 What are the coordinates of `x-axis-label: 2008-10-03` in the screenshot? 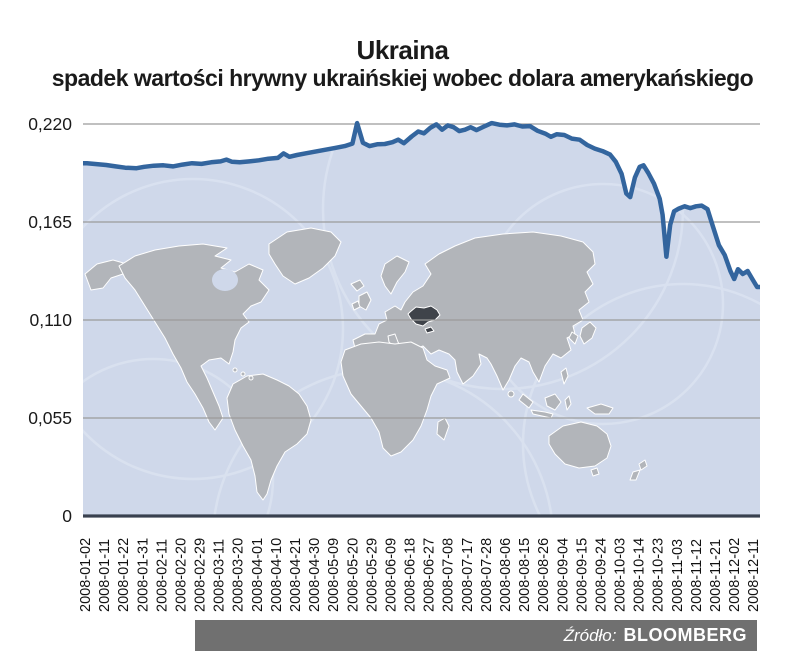 It's located at (620, 574).